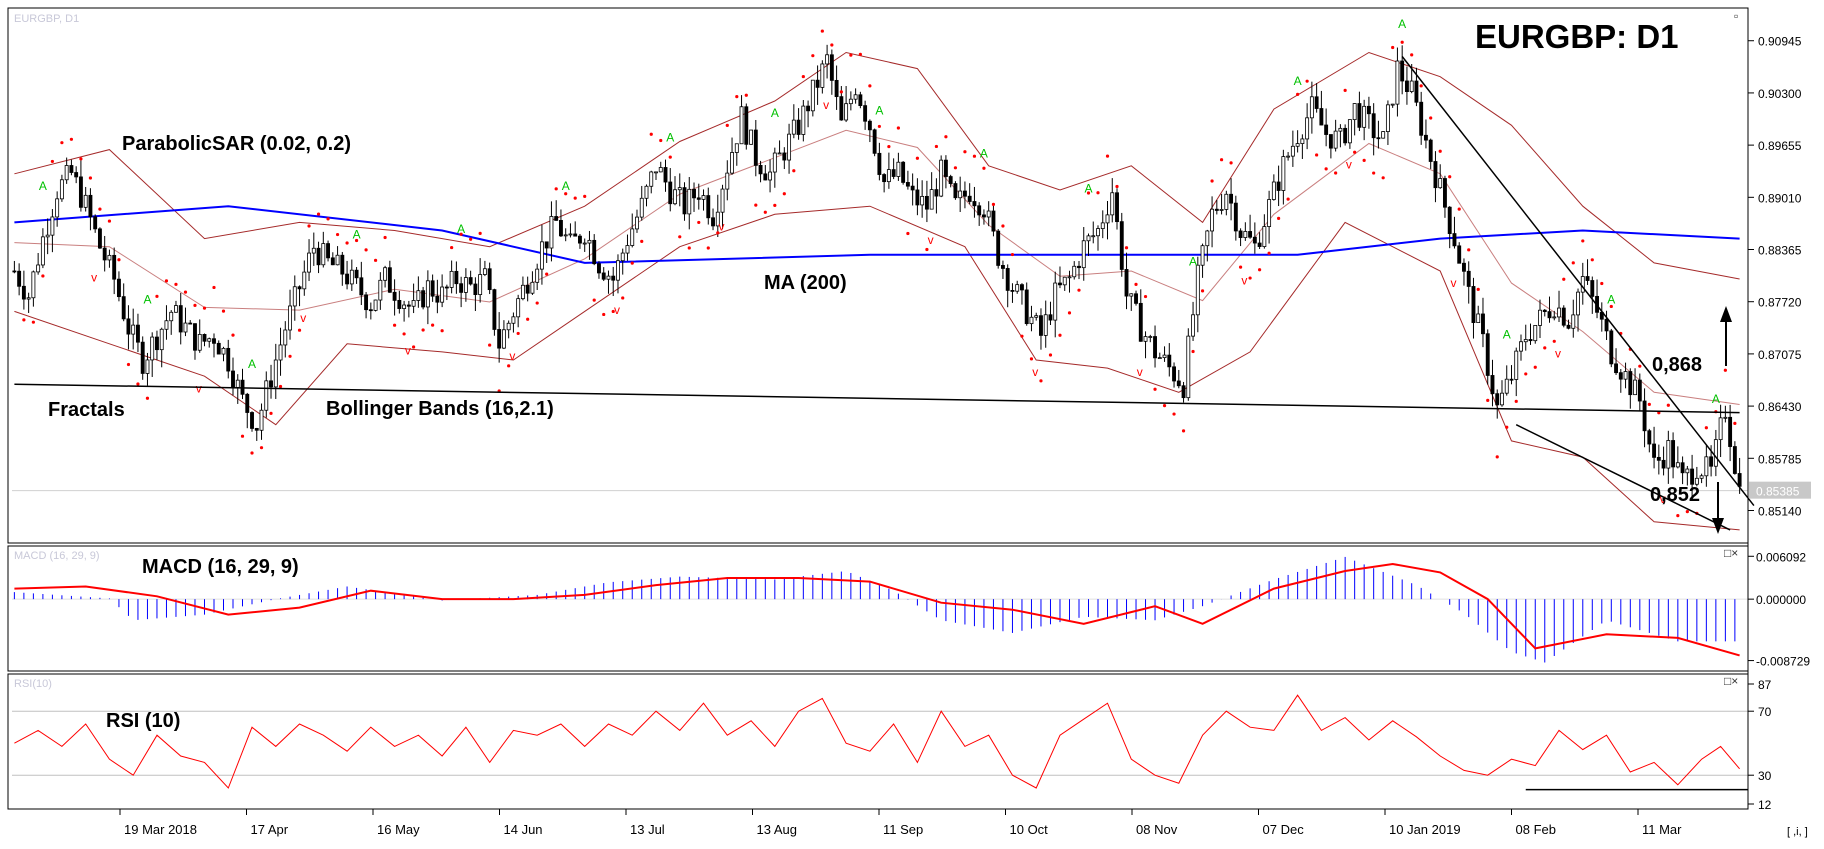  Describe the element at coordinates (775, 113) in the screenshot. I see `fractal-up-icon: A` at that location.